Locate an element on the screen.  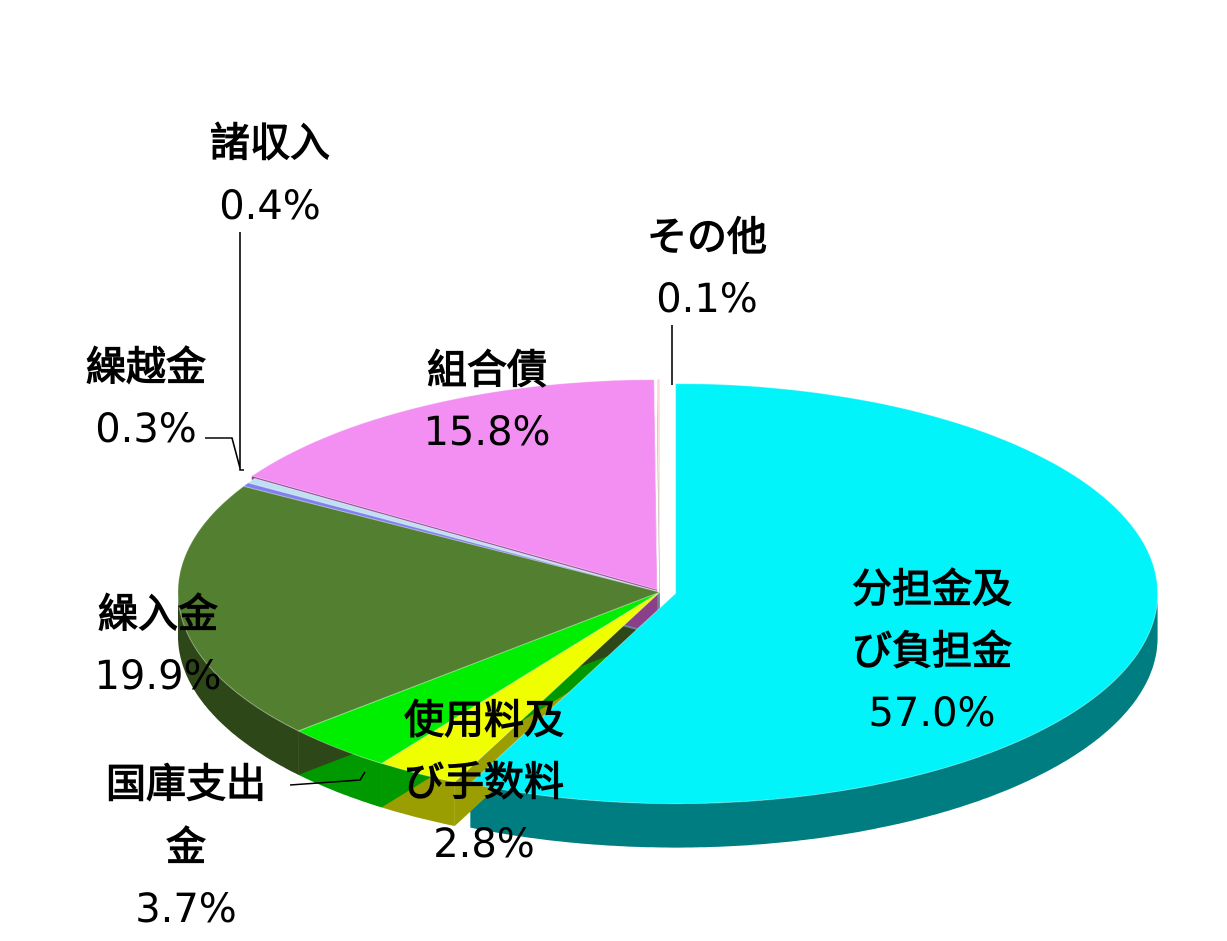
pie-slice-s4 is located at coordinates (451, 537).